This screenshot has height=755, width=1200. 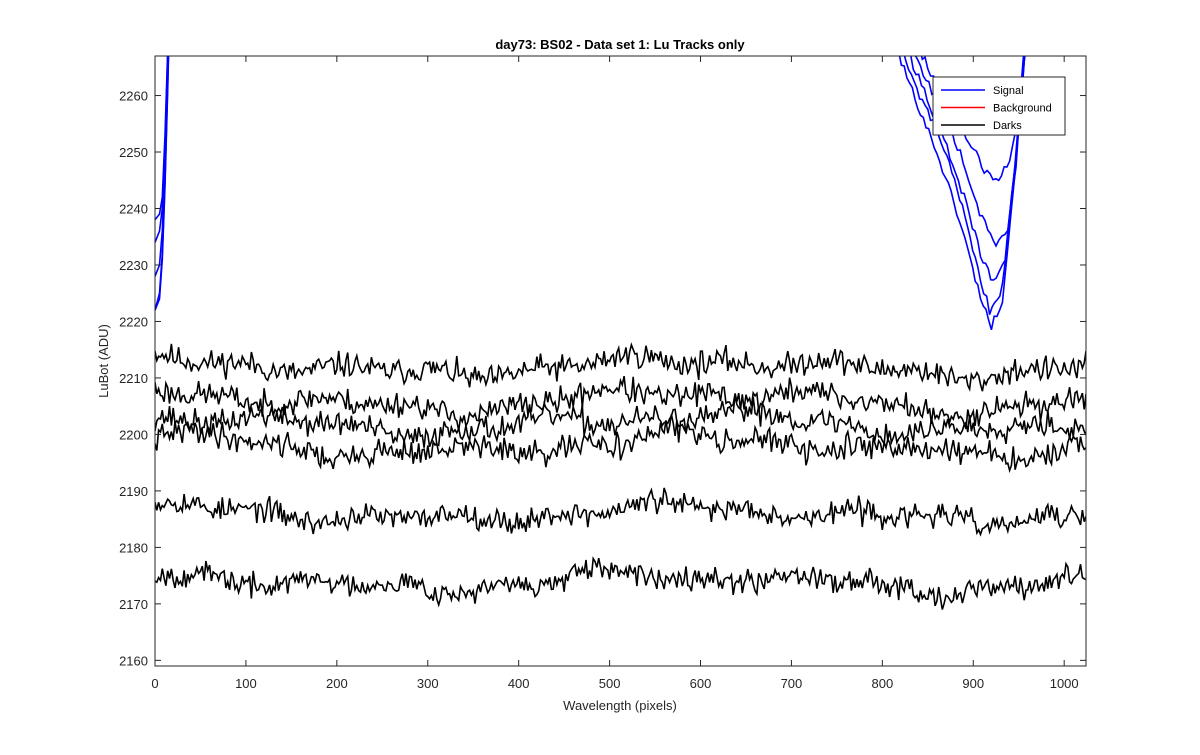 I want to click on x-tick-label: 300, so click(x=428, y=683).